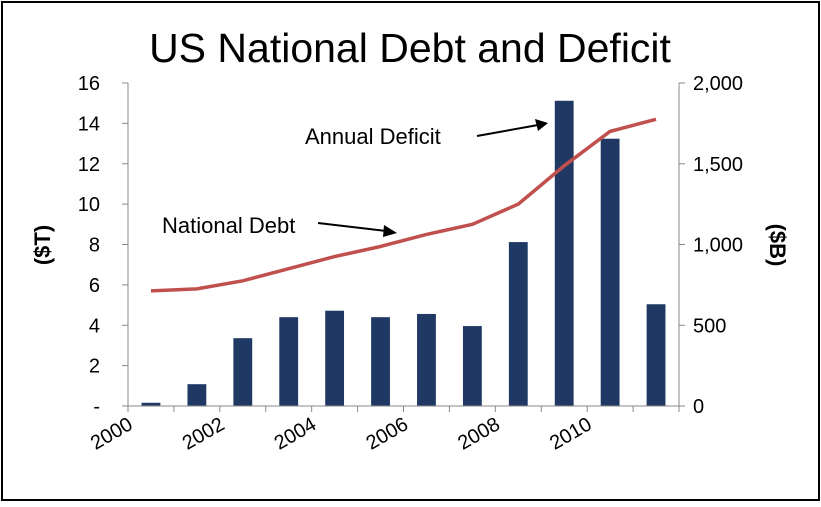 Image resolution: width=821 pixels, height=507 pixels. I want to click on right-axis-ticks: 2,000 1,500 1,000 500 0, so click(711, 245).